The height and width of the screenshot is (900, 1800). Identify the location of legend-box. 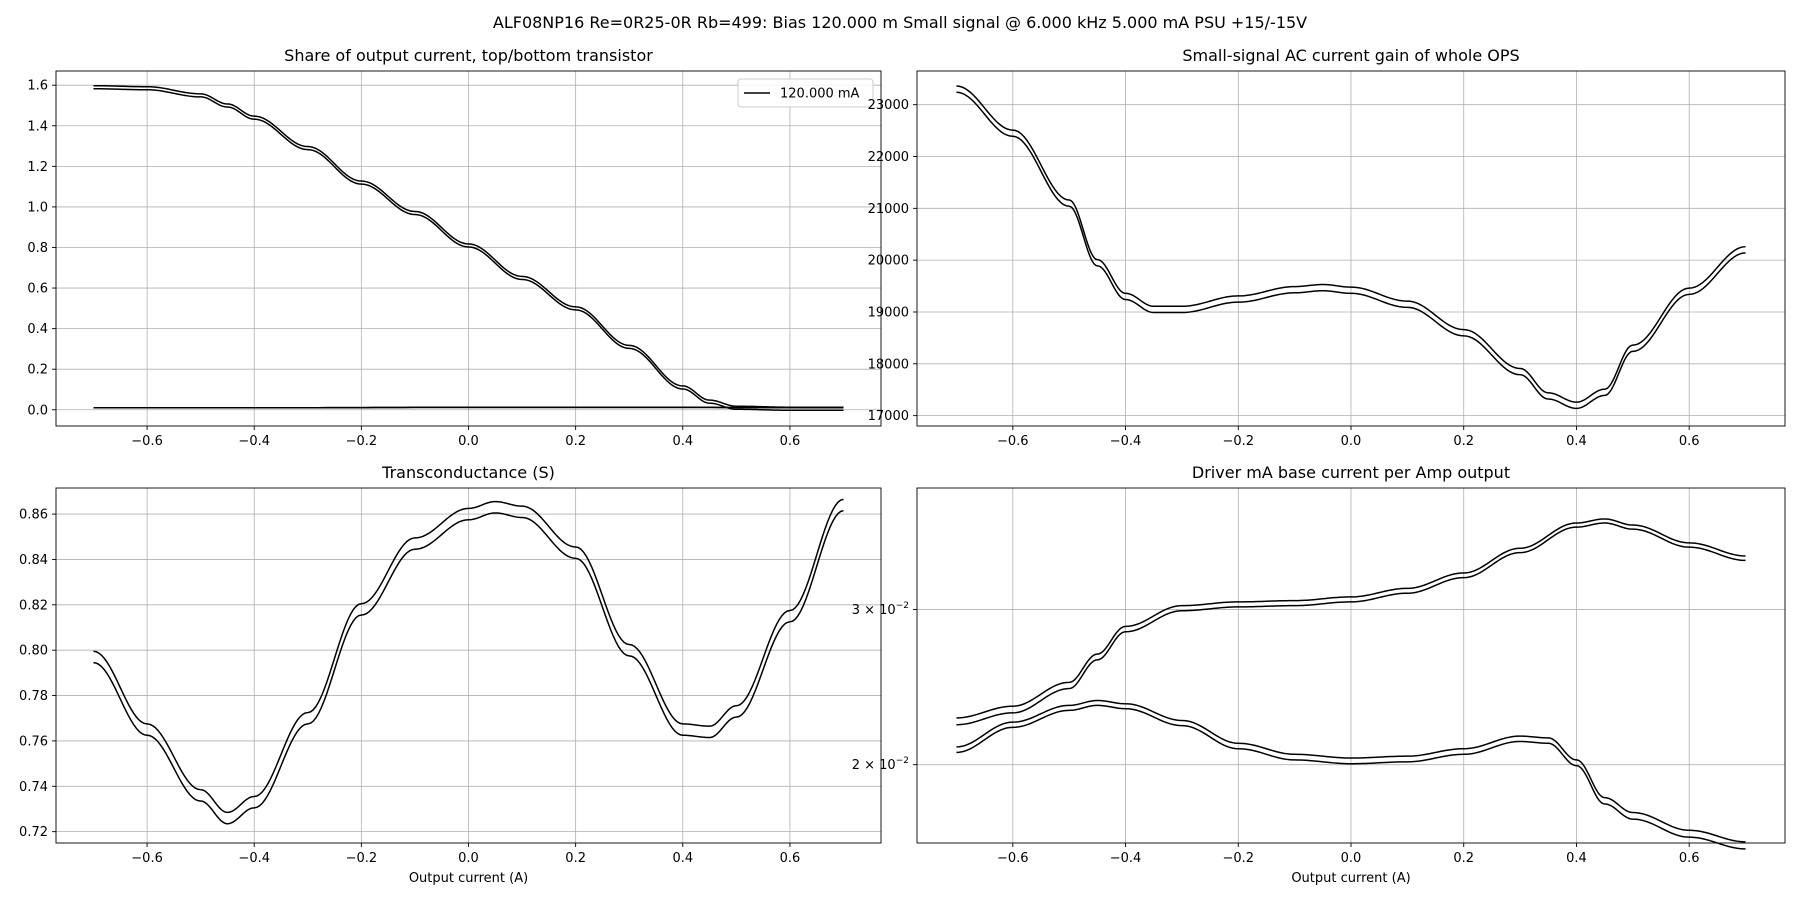
(805, 93).